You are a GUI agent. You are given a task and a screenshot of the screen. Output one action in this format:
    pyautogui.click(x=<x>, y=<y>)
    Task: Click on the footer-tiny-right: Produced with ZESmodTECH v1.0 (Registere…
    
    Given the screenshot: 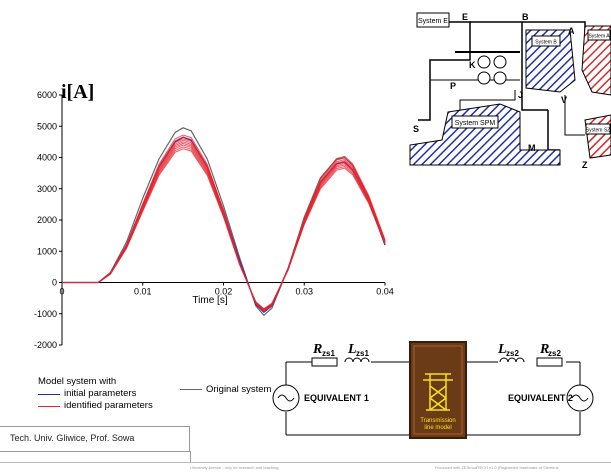 What is the action you would take?
    pyautogui.click(x=497, y=467)
    